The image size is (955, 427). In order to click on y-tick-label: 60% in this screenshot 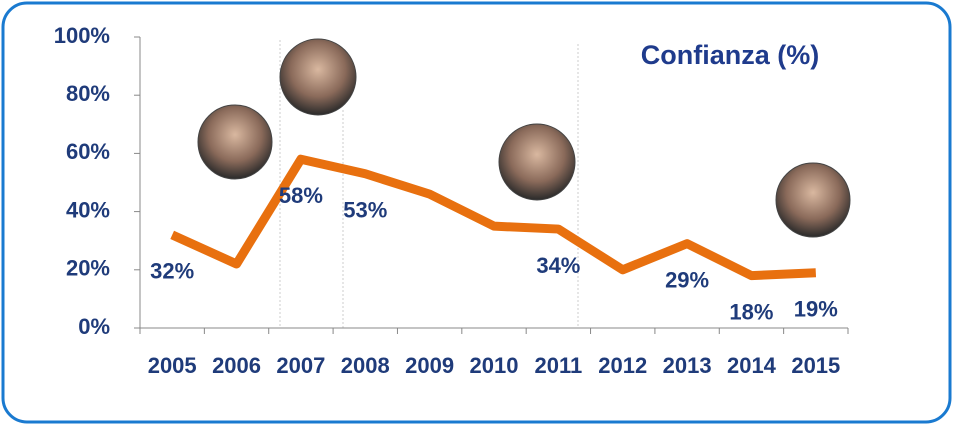, I will do `click(88, 151)`.